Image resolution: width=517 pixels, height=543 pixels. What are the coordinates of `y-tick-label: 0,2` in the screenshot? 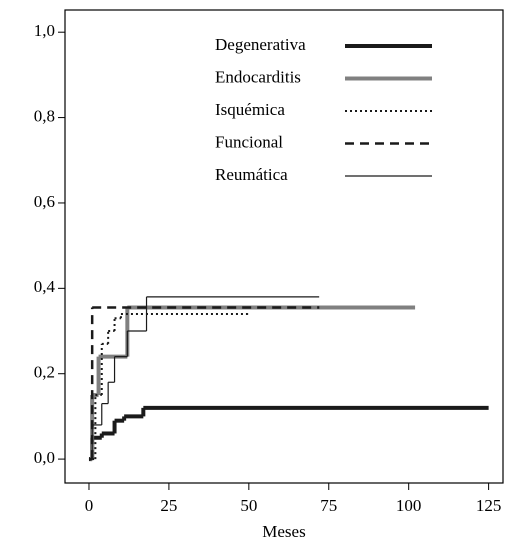 It's located at (44, 372).